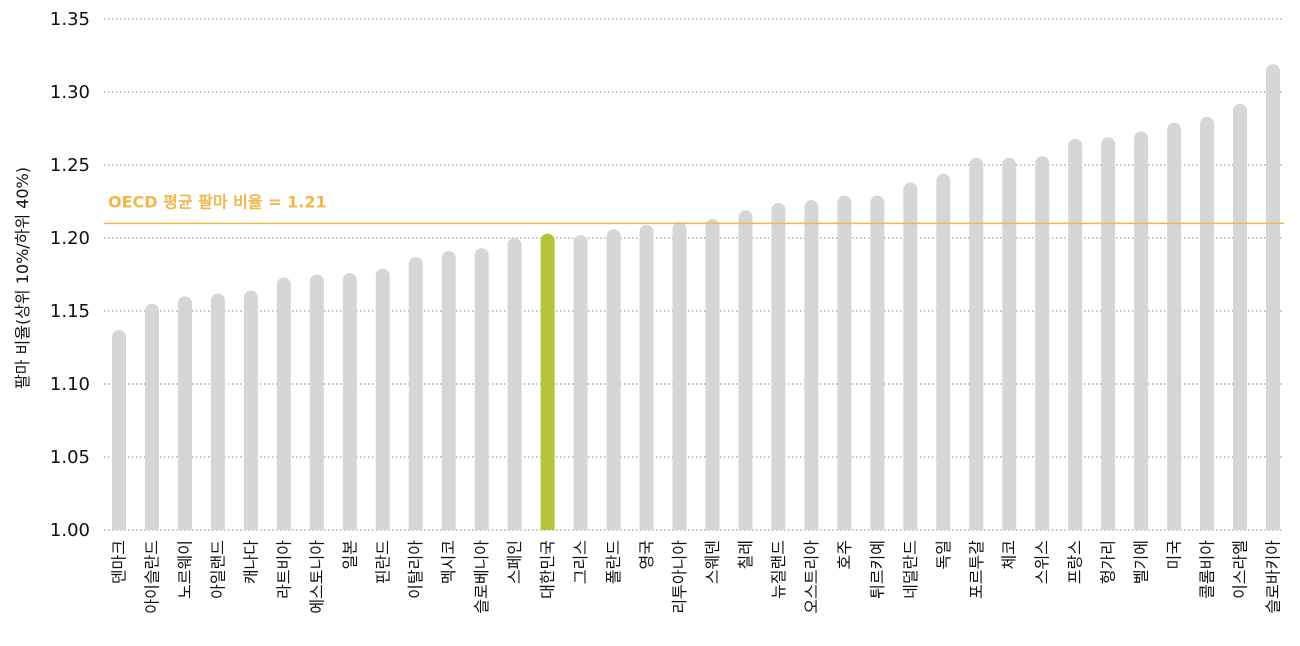 The height and width of the screenshot is (646, 1300). I want to click on bar-폴란드, so click(613, 379).